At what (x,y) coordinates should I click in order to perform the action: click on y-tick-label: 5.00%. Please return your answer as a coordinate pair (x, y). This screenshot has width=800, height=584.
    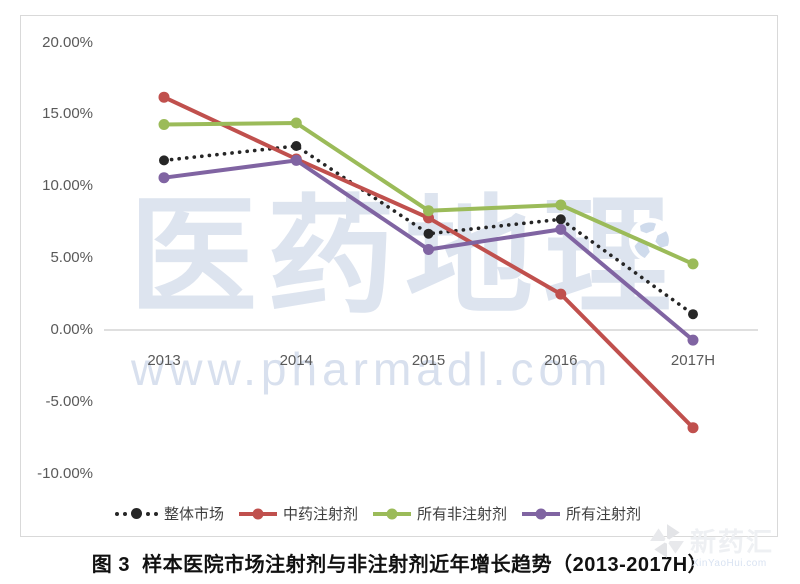
    Looking at the image, I should click on (71, 258).